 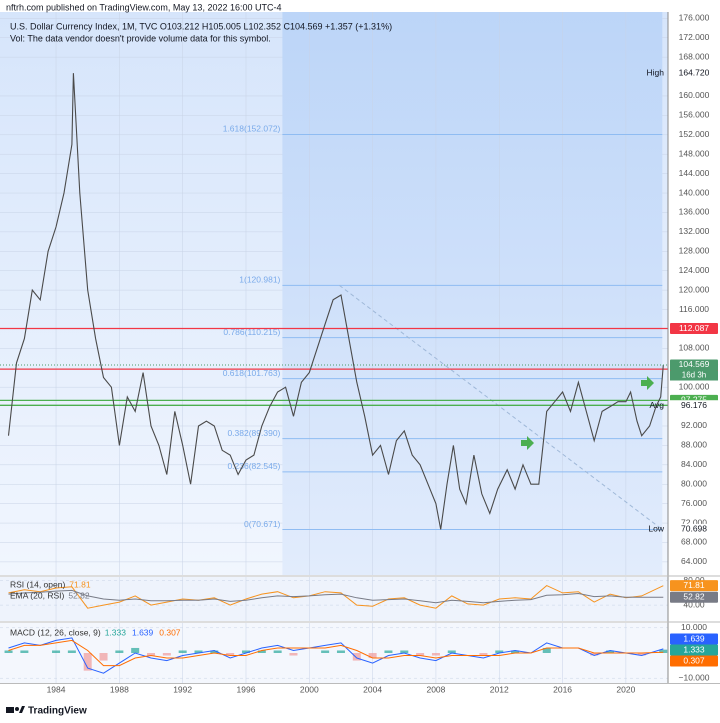 I want to click on y-tick-label: 76.000, so click(x=694, y=503).